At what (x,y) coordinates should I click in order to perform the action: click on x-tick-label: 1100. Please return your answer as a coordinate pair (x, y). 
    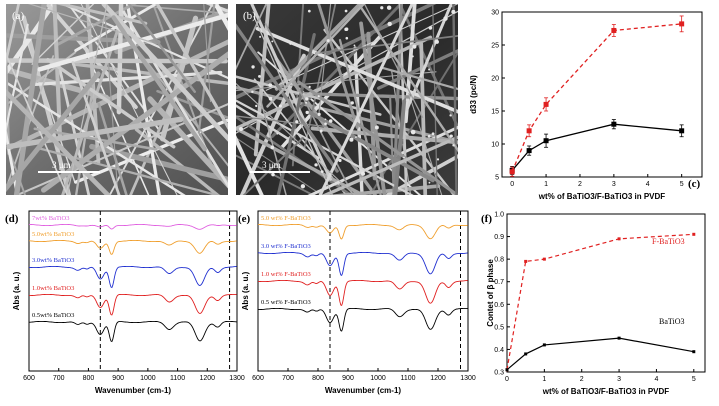
    Looking at the image, I should click on (407, 378).